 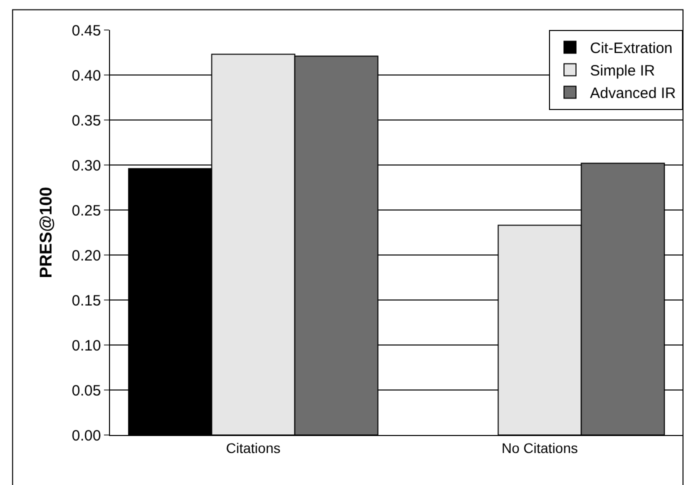 I want to click on x-tick-label: No Citations, so click(x=540, y=448).